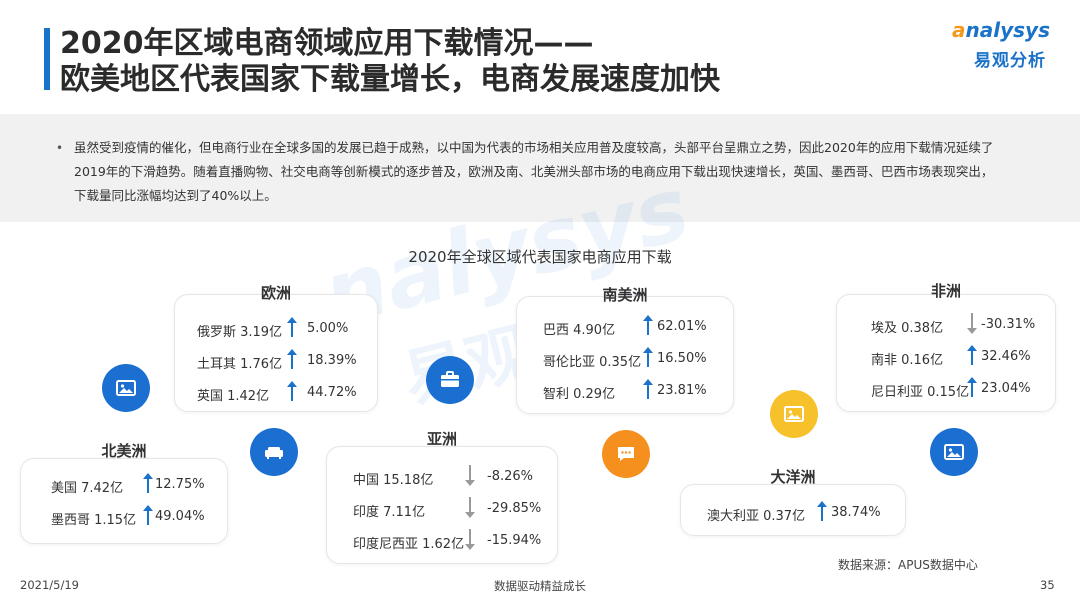  Describe the element at coordinates (626, 454) in the screenshot. I see `chat-icon` at that location.